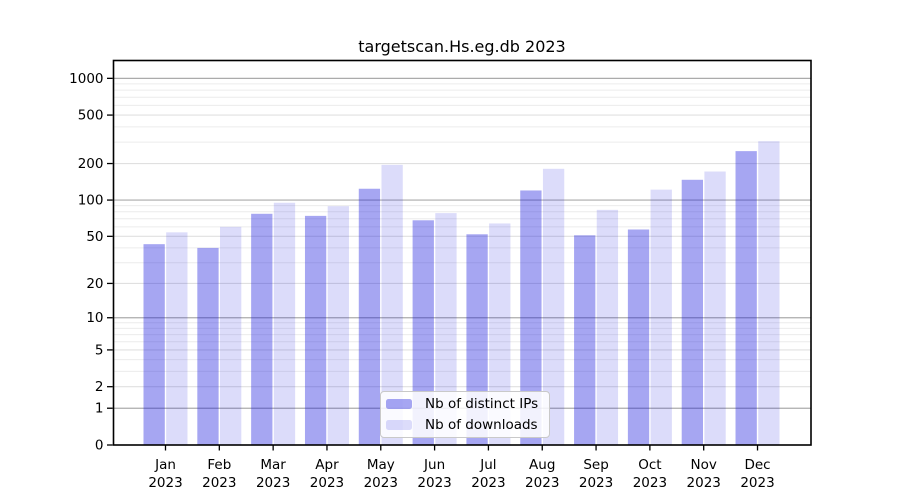  I want to click on x-tick-label-month-nov: Nov, so click(704, 465).